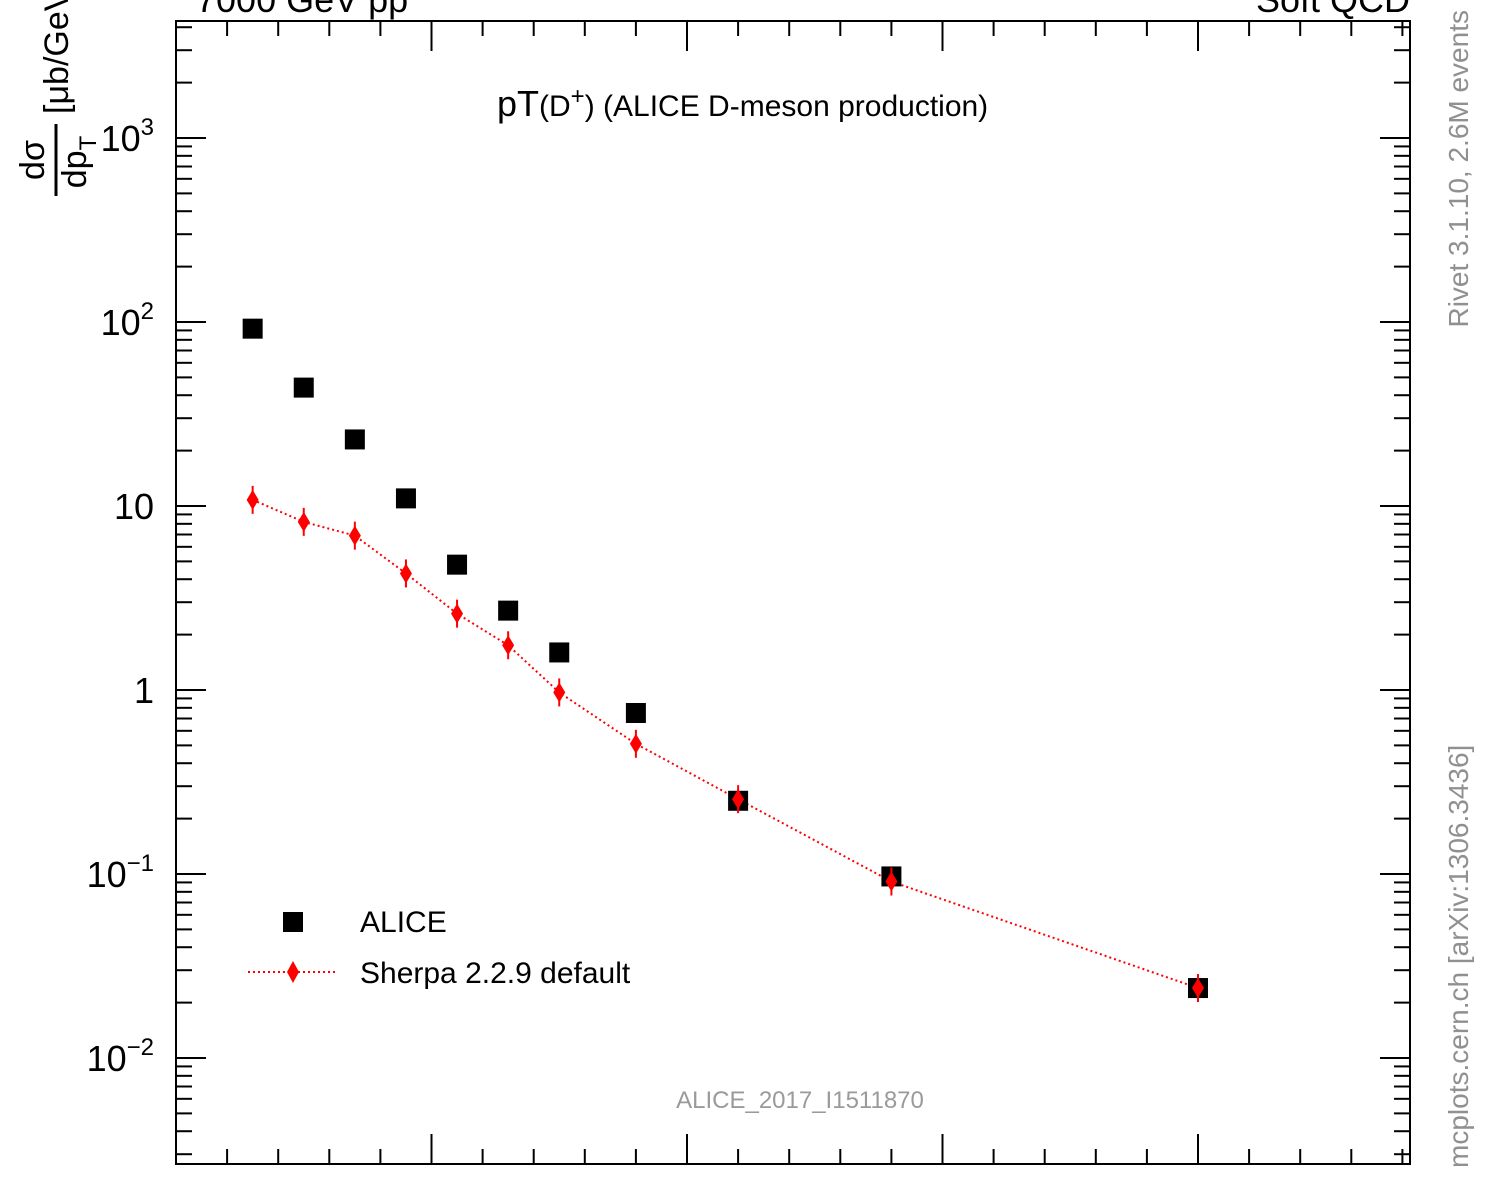 The height and width of the screenshot is (1180, 1503). I want to click on y-tick-label: 1, so click(144, 690).